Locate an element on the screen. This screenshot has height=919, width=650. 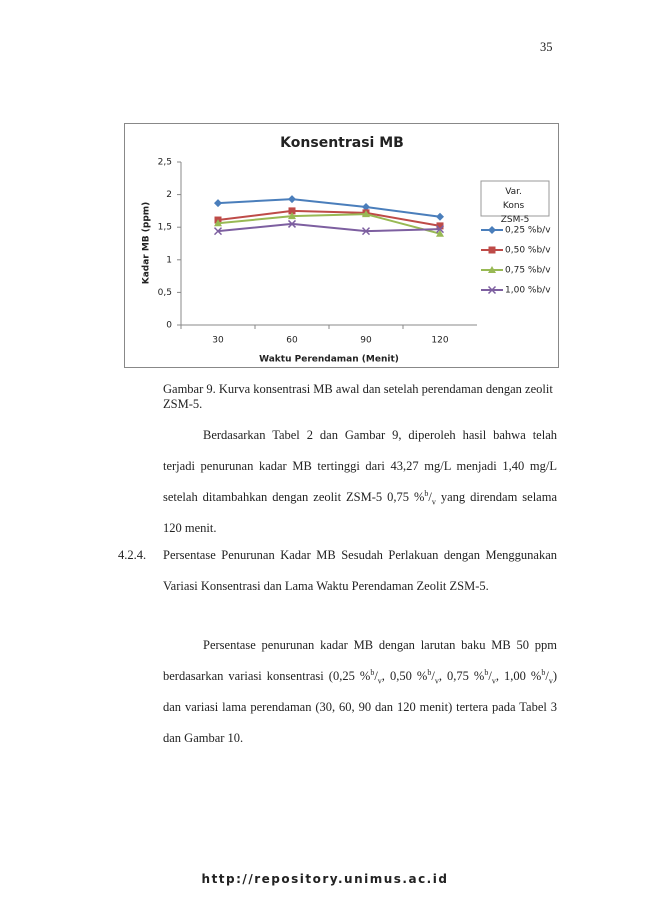
y-tick-label: 0,5 is located at coordinates (165, 293).